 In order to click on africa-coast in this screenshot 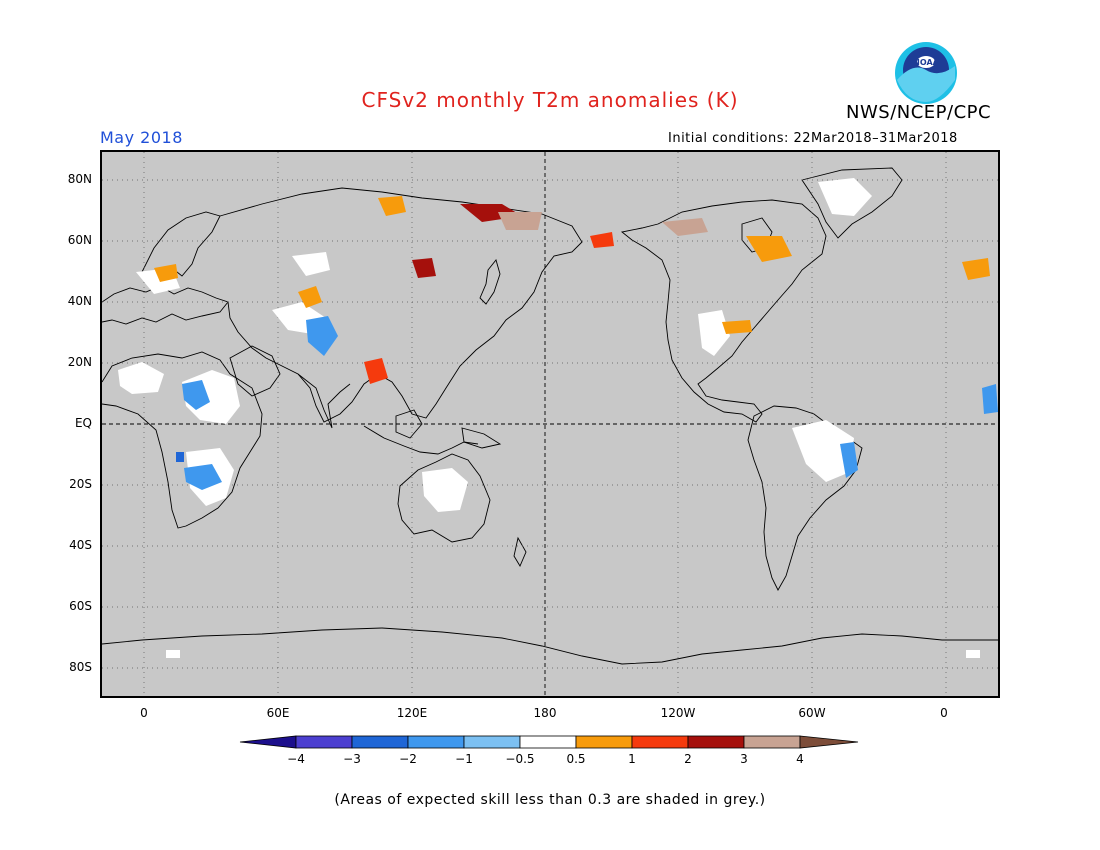, I will do `click(182, 440)`.